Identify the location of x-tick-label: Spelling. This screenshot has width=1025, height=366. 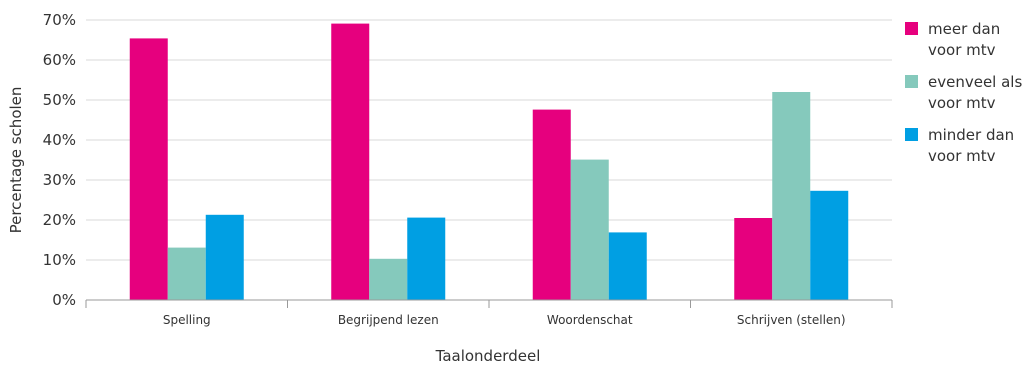
(187, 320).